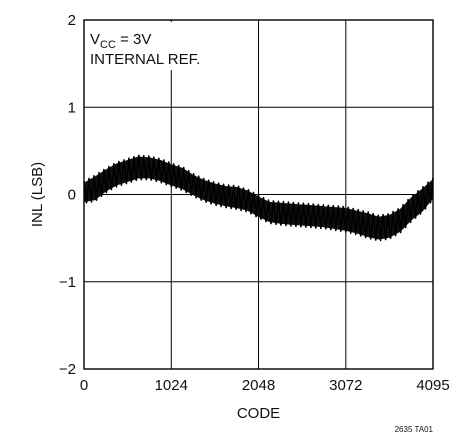 The width and height of the screenshot is (459, 435). Describe the element at coordinates (84, 385) in the screenshot. I see `x-tick-label-0: 0` at that location.